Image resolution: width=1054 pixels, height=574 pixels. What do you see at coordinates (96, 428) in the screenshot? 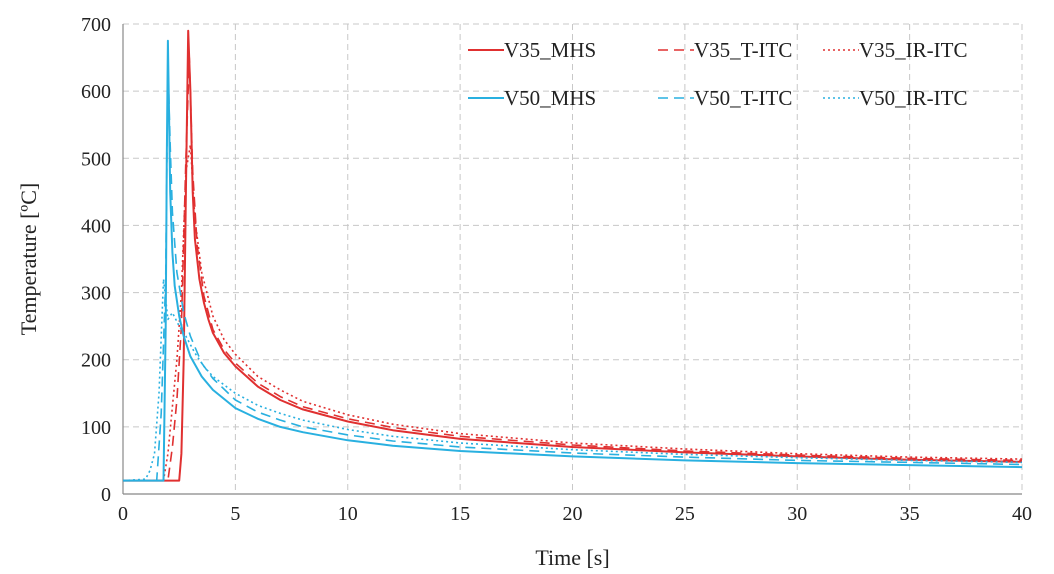
I see `y-tick-label: 100` at bounding box center [96, 428].